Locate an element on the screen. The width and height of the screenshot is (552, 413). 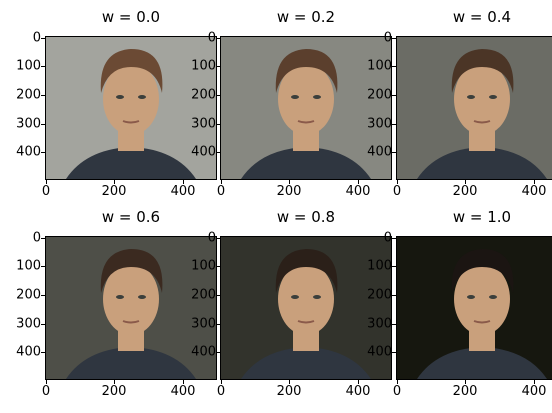
subplot-title: w = 0.0 is located at coordinates (131, 17).